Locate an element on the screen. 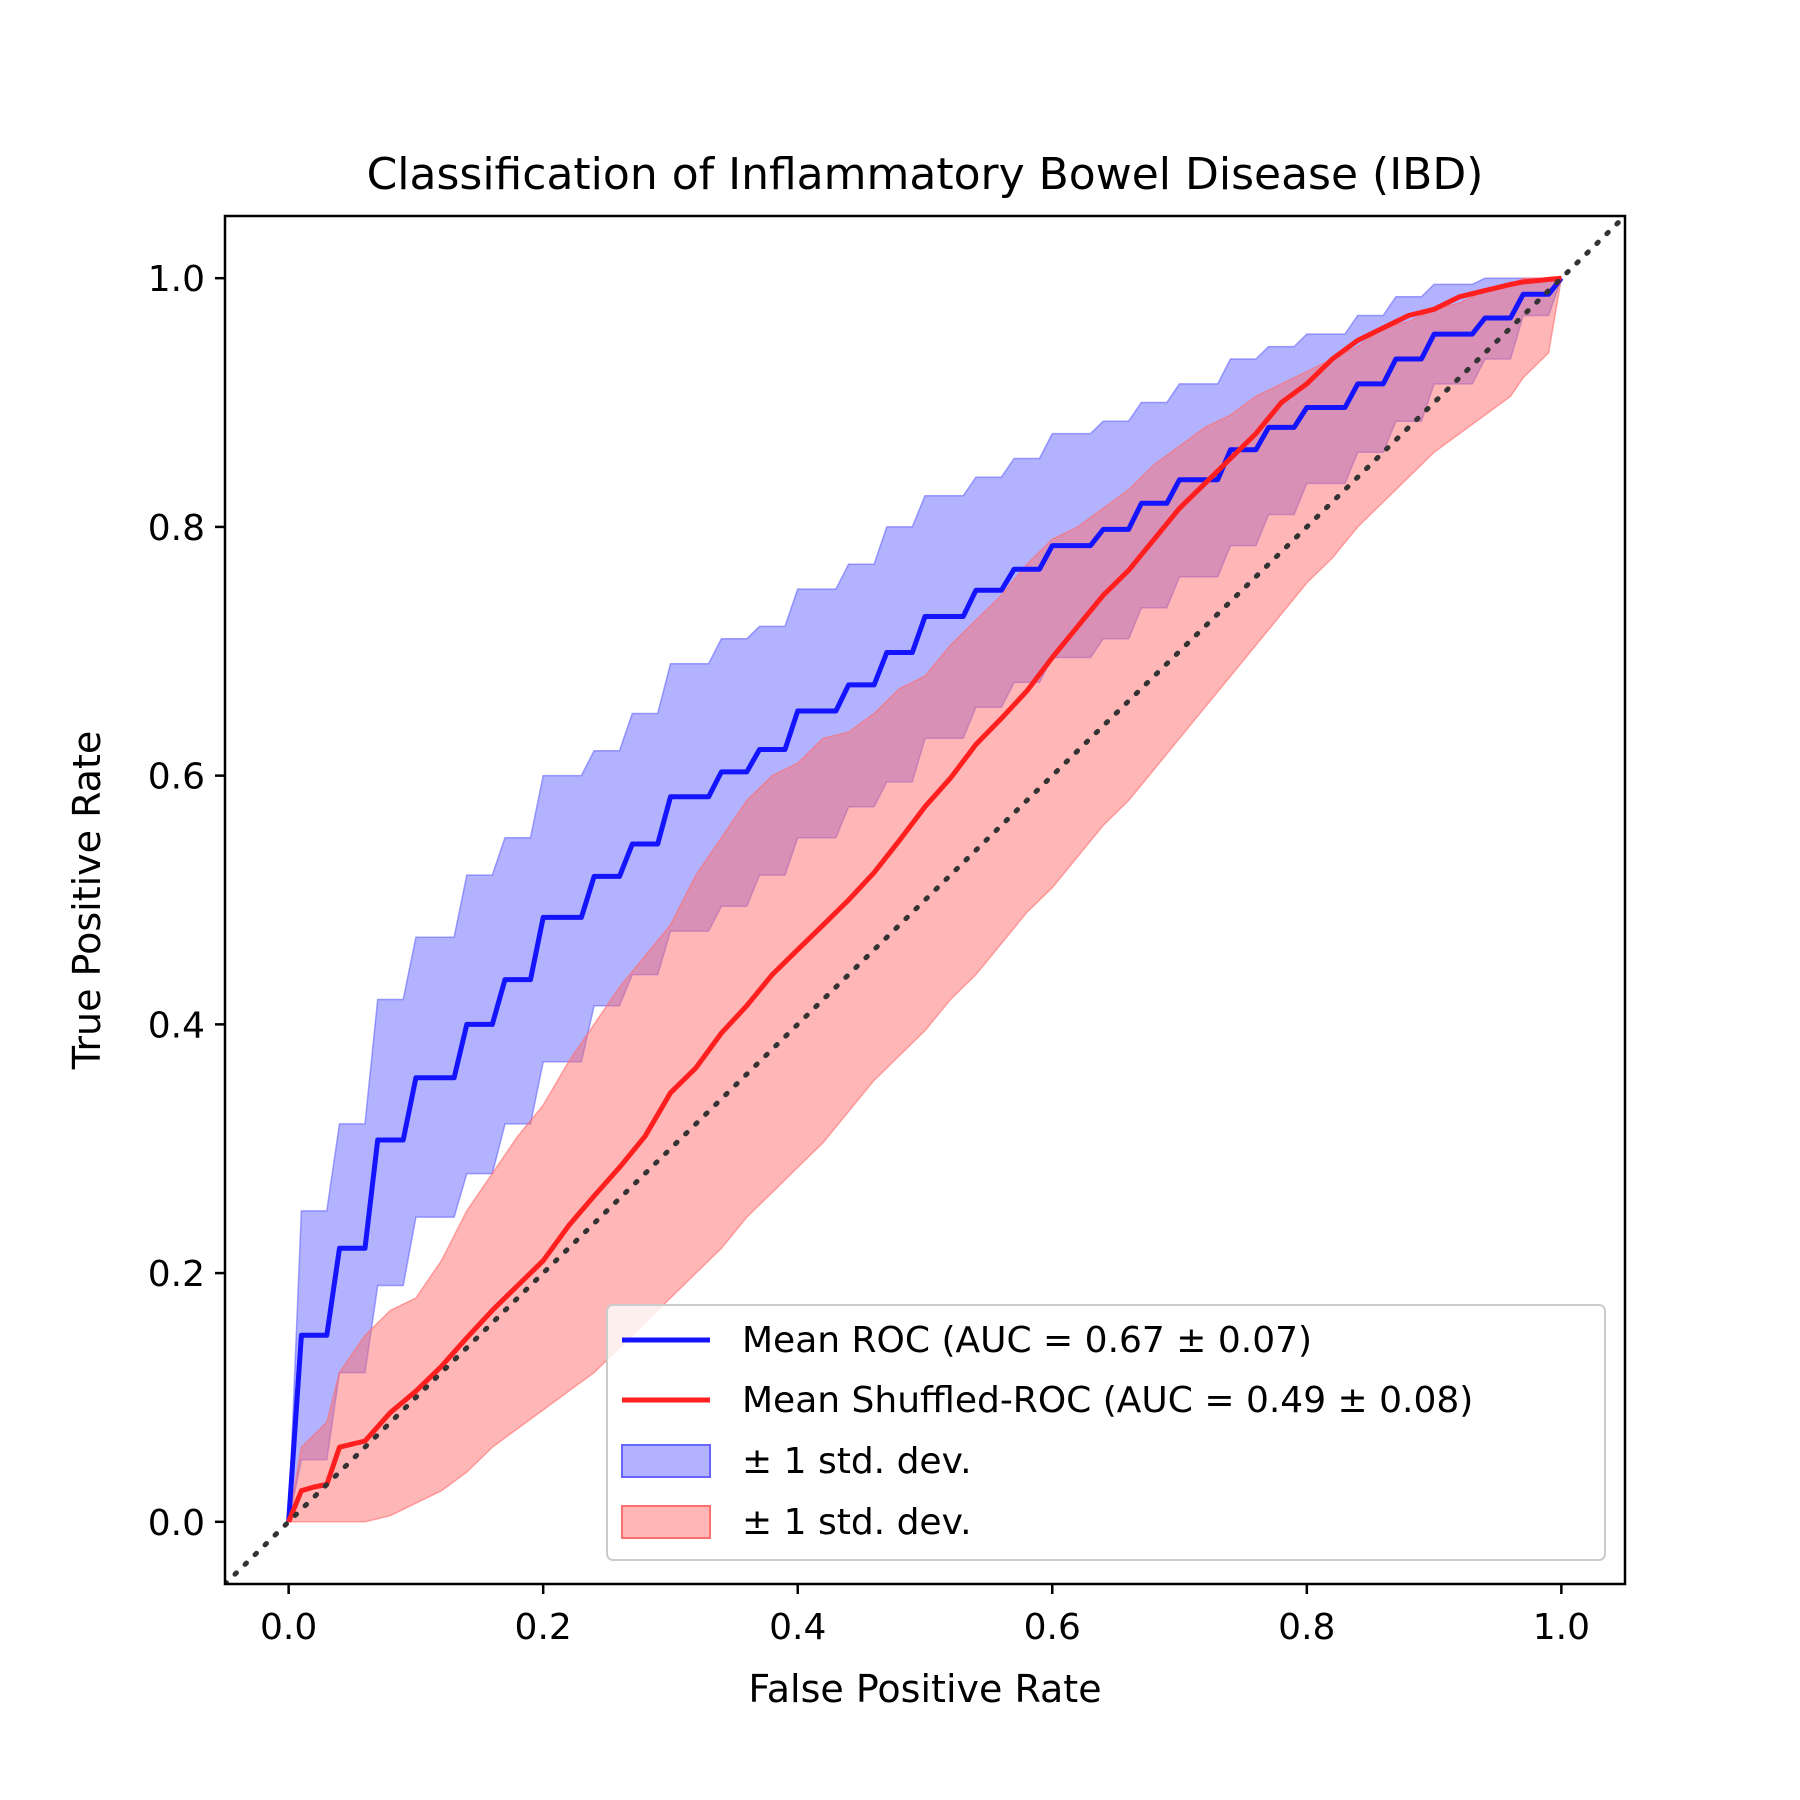 This screenshot has width=1800, height=1800. x-axis-label: False Positive Rate is located at coordinates (924, 1689).